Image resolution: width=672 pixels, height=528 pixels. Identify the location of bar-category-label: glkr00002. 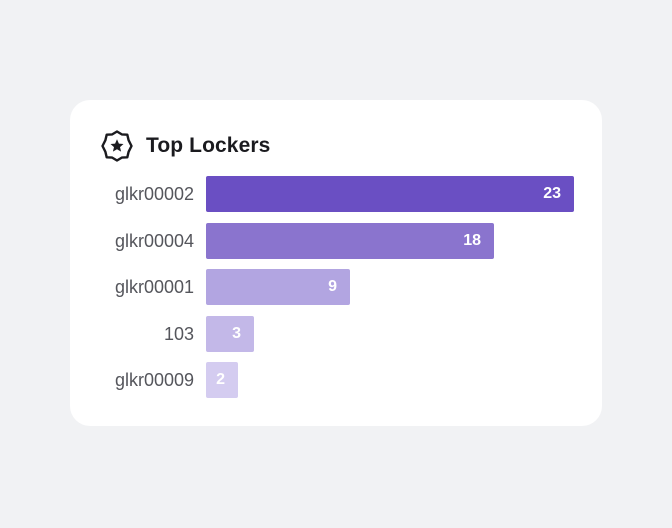
(154, 194).